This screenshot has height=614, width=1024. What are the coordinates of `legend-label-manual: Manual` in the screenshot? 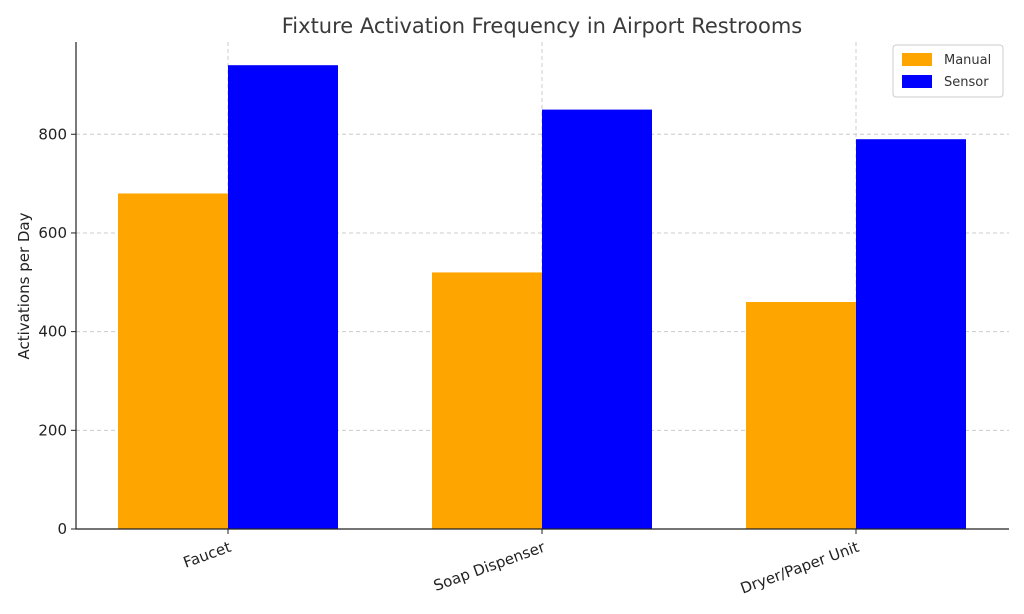 It's located at (967, 60).